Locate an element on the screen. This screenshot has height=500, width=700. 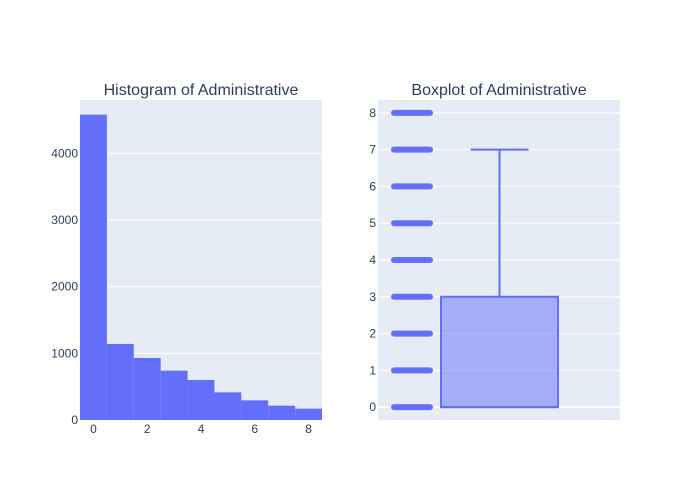
histogram-y-tick-label: 3000 is located at coordinates (64, 220).